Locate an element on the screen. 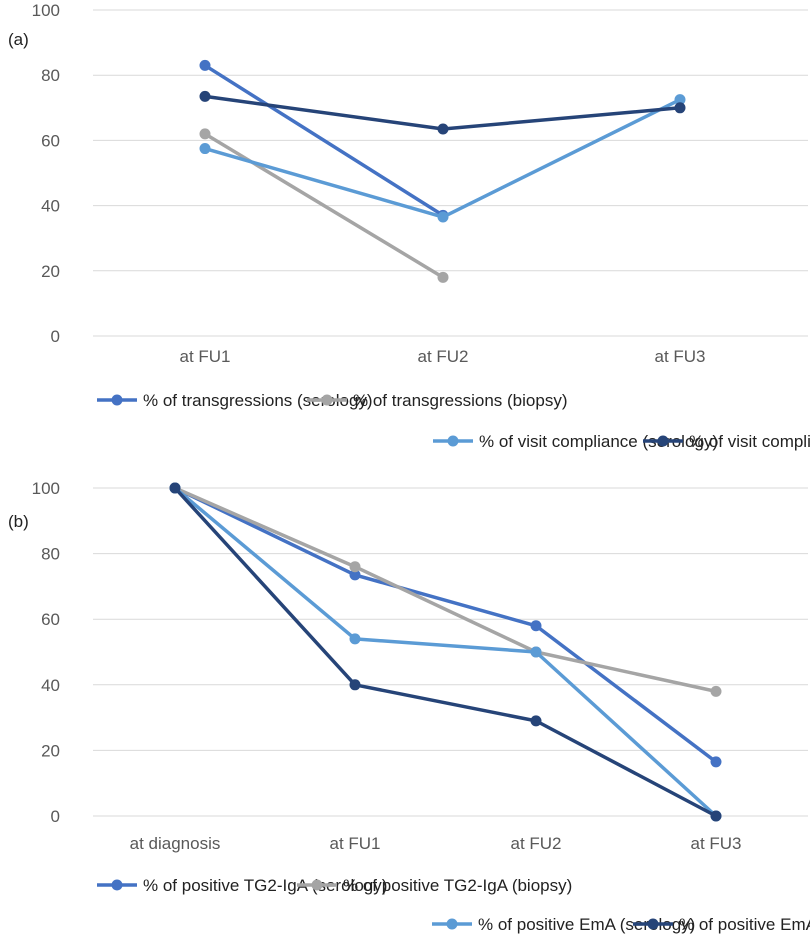  legend-item-2: % of positive TG2-IgA (biopsy) is located at coordinates (434, 885).